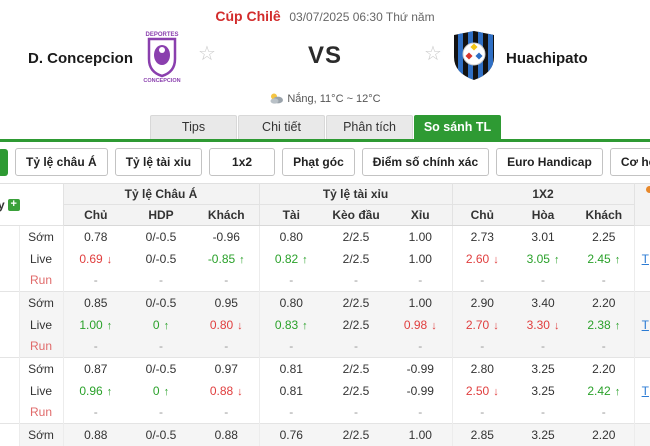 The width and height of the screenshot is (650, 446). Describe the element at coordinates (318, 162) in the screenshot. I see `filter-corners: Phạt góc` at that location.